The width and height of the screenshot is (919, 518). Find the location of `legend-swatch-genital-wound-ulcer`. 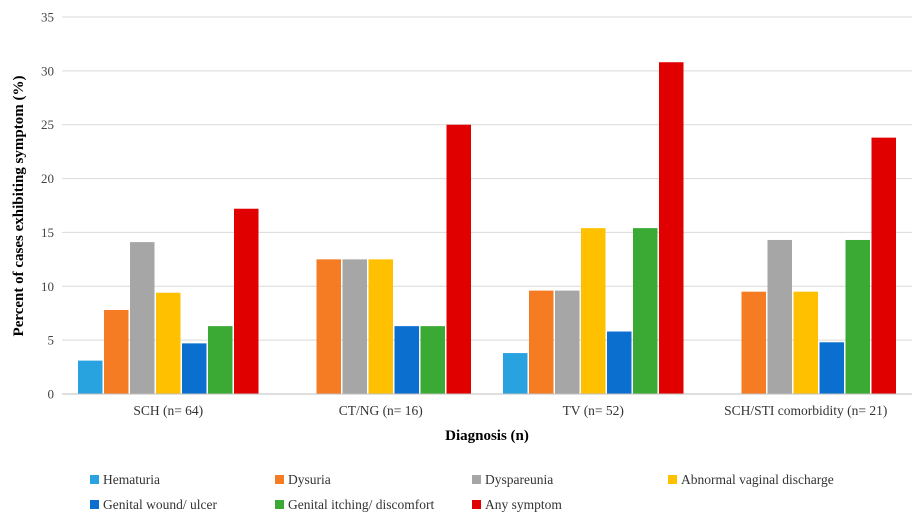

legend-swatch-genital-wound-ulcer is located at coordinates (94, 504).